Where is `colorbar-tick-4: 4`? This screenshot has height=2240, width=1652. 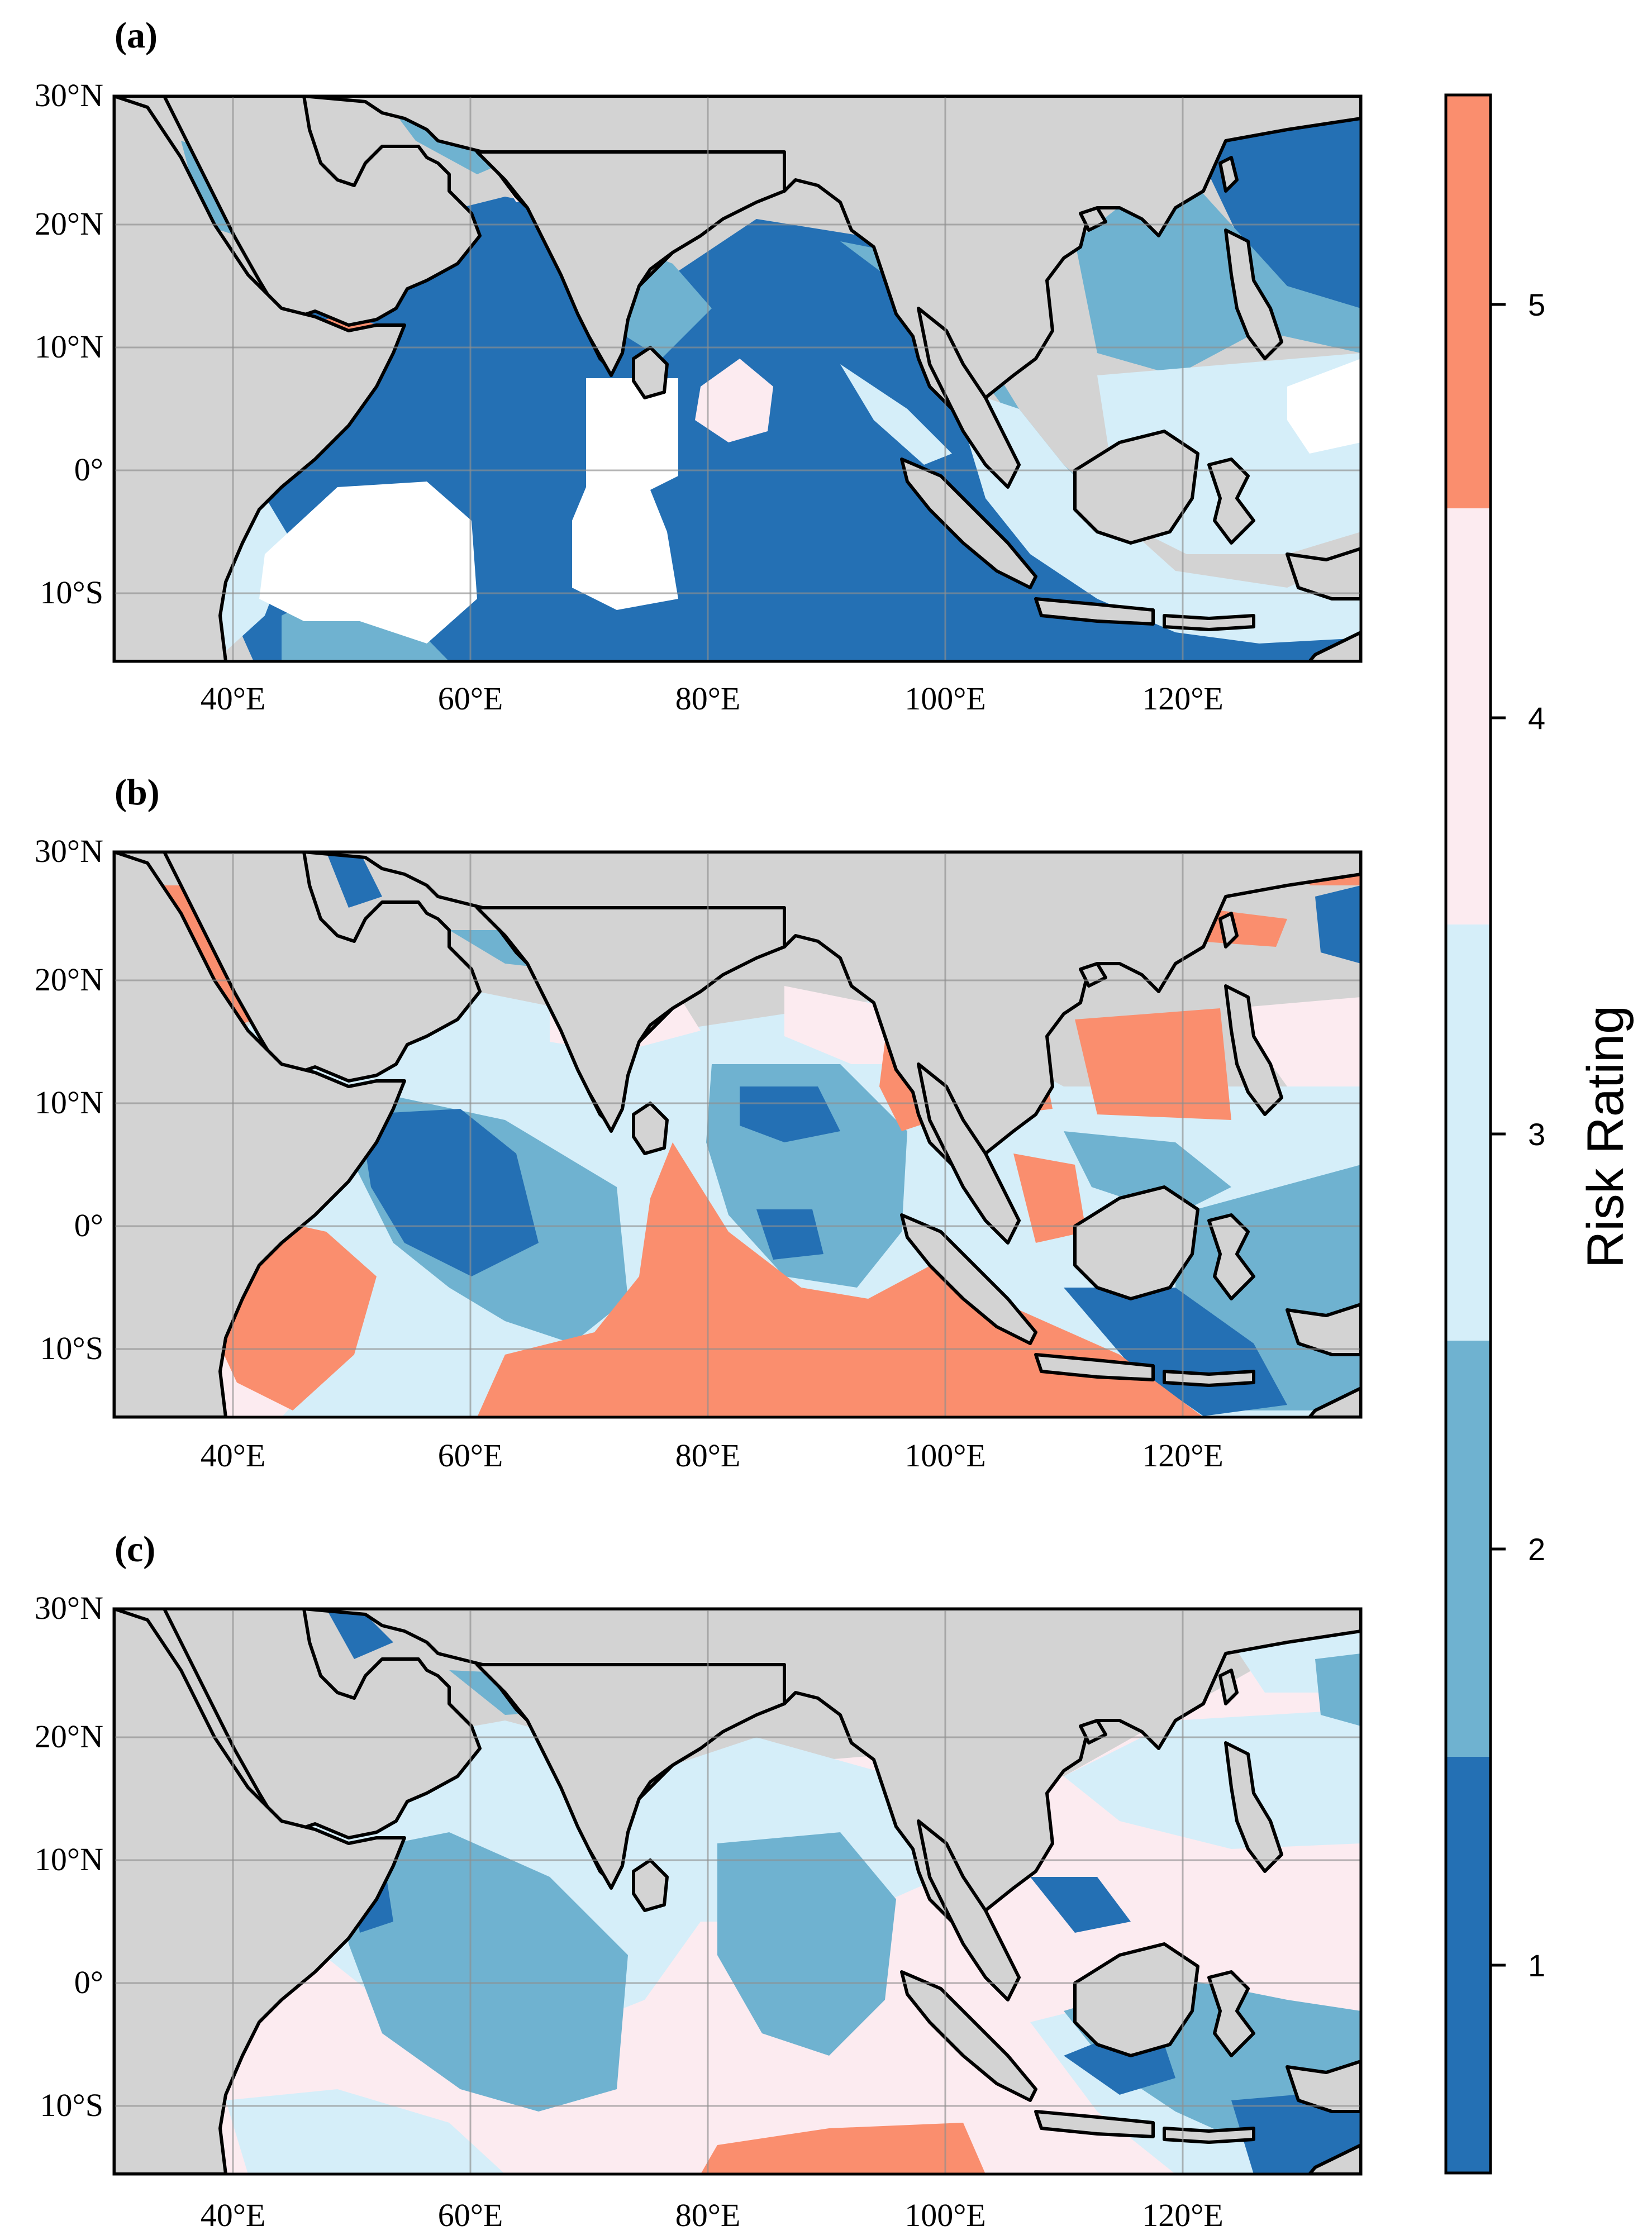
colorbar-tick-4: 4 is located at coordinates (1536, 718).